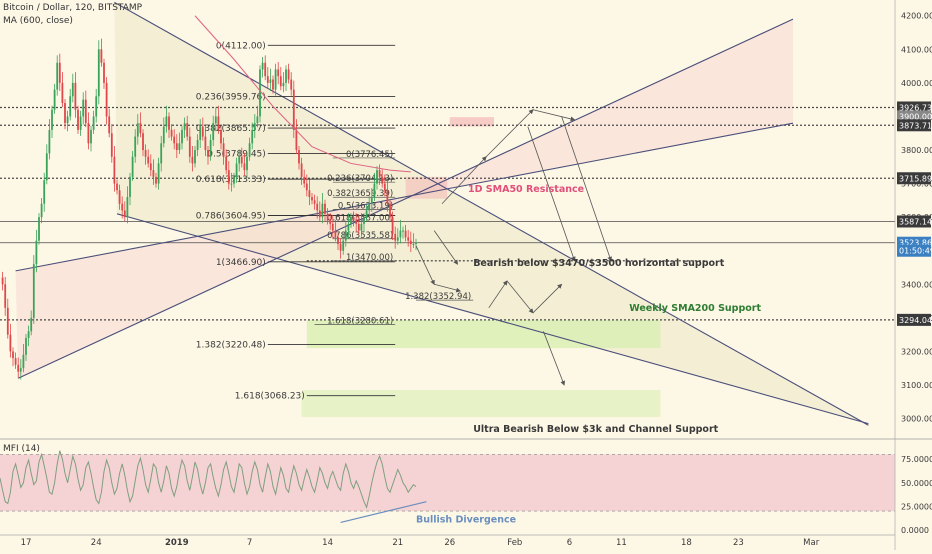  Describe the element at coordinates (686, 543) in the screenshot. I see `time-tick-label: 18` at that location.